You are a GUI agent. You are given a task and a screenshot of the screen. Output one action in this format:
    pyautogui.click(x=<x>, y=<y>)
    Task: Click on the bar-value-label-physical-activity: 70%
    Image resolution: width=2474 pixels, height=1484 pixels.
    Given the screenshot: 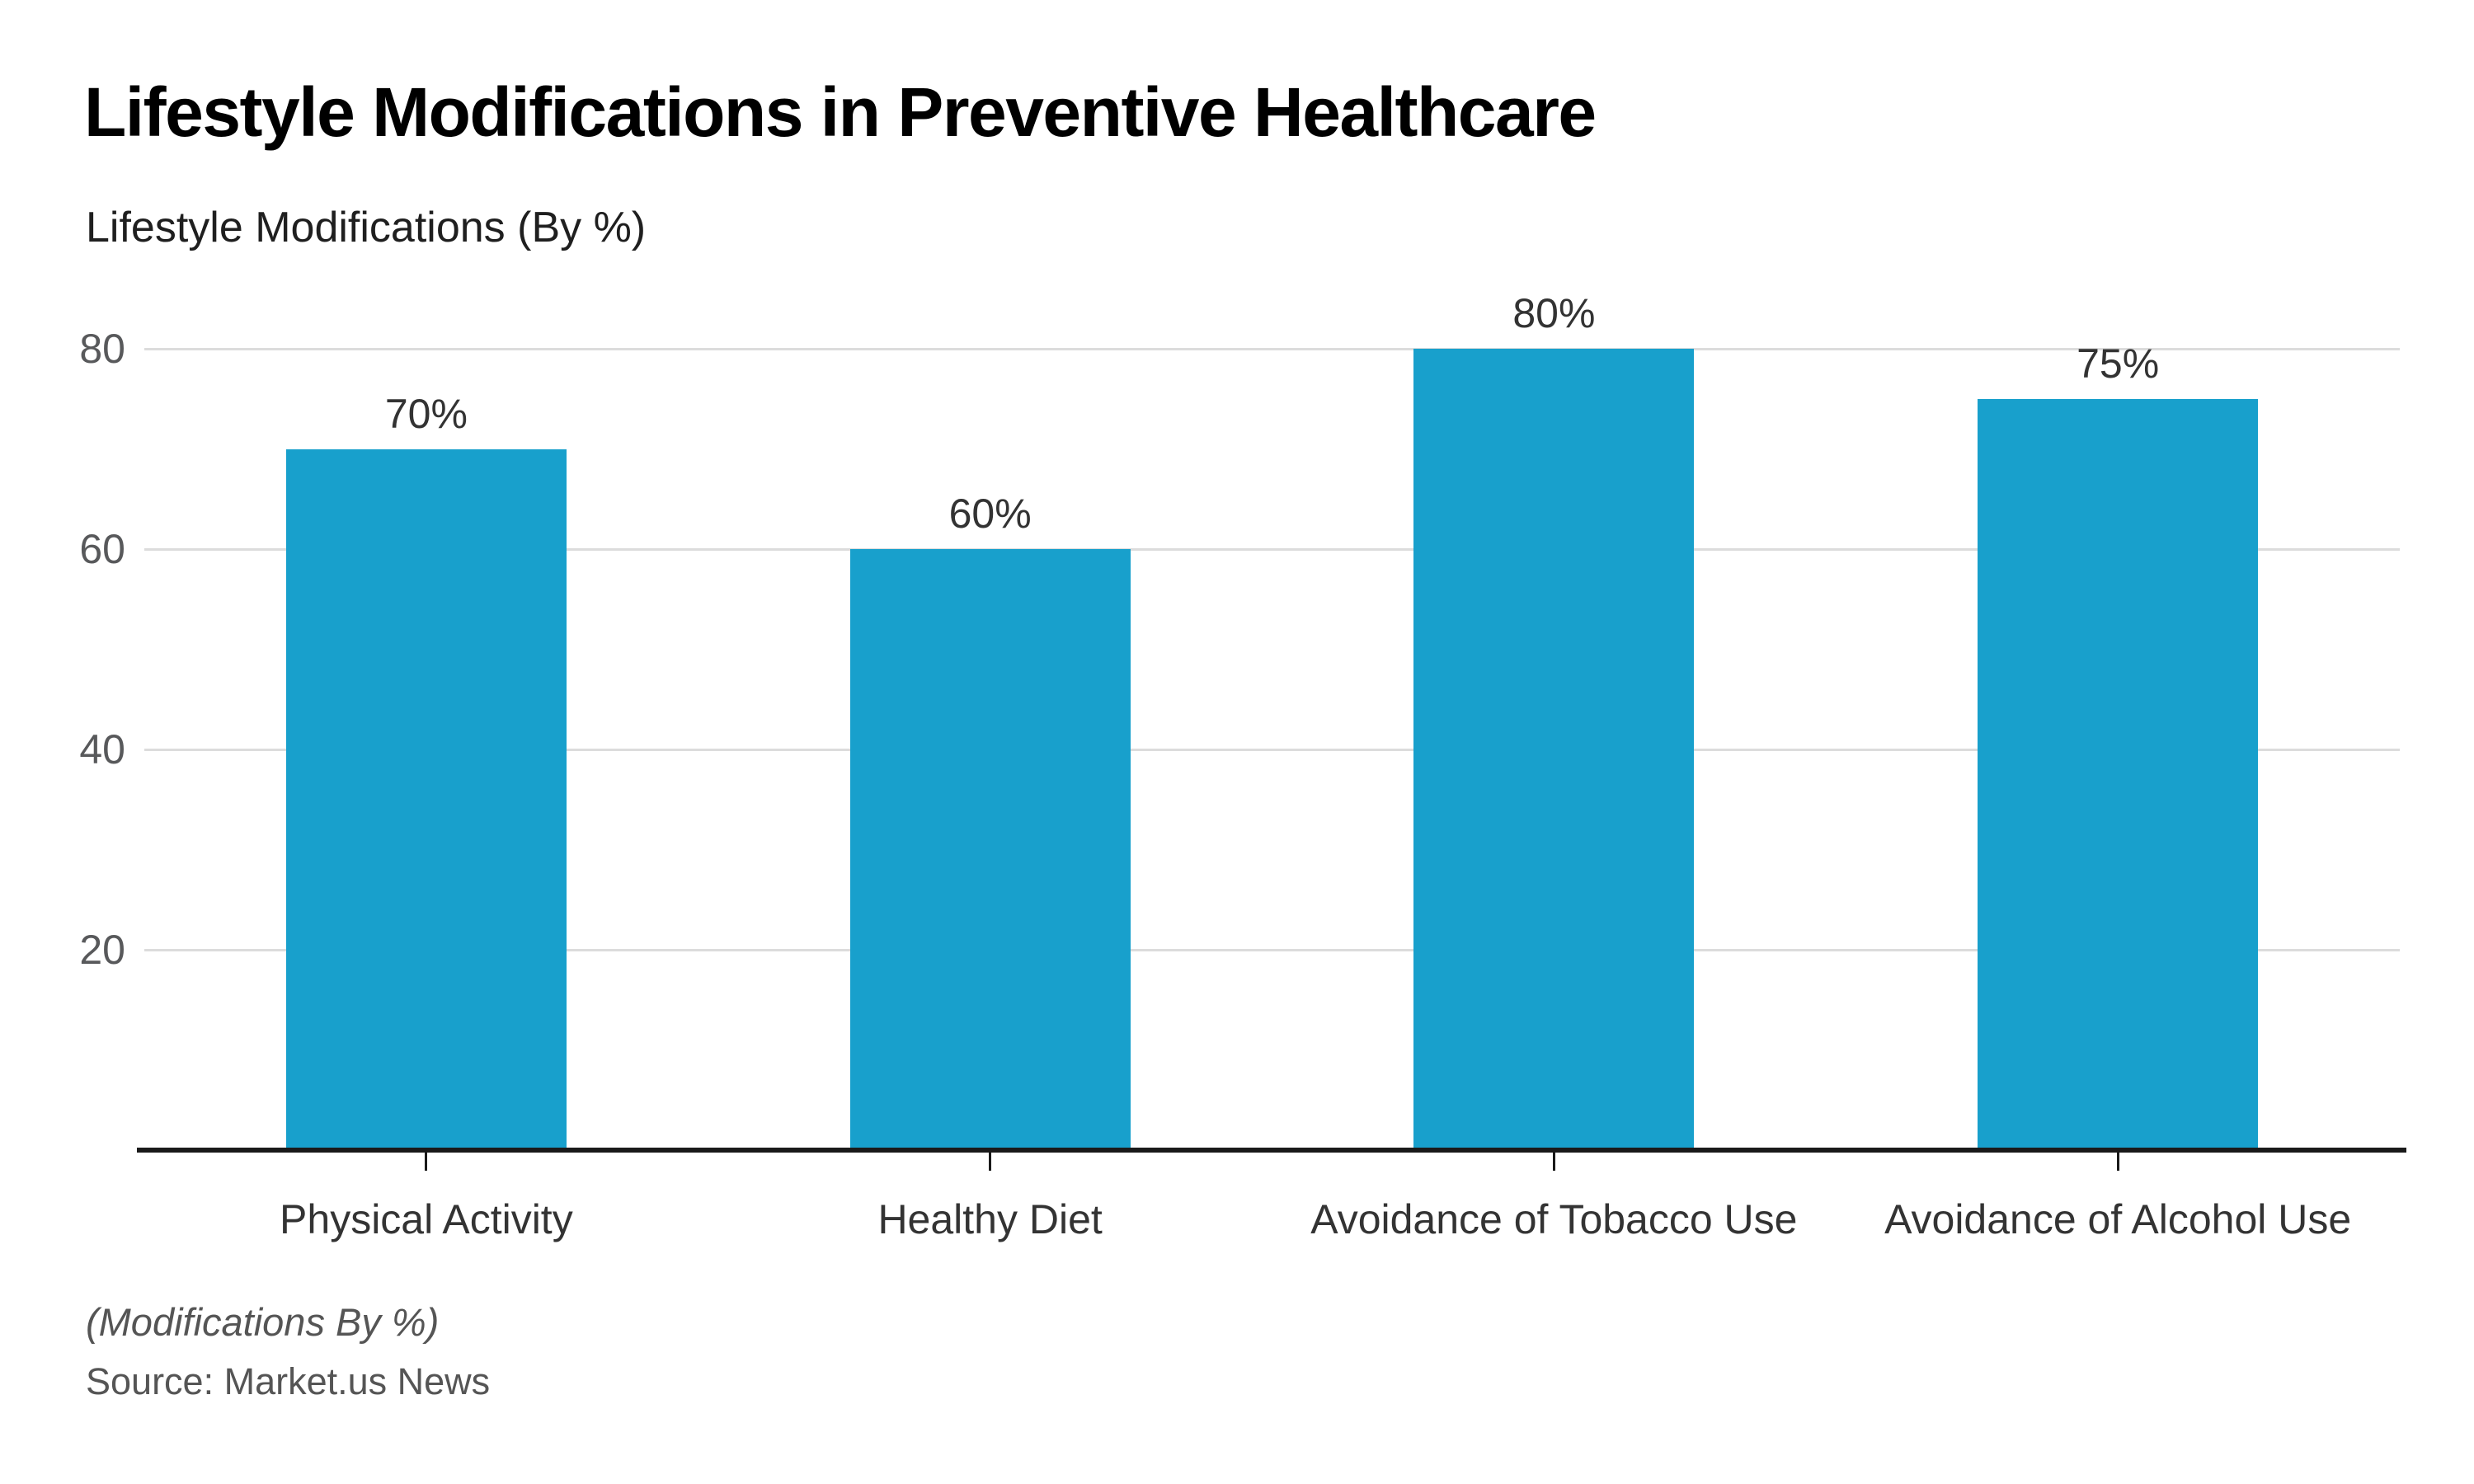 What is the action you would take?
    pyautogui.click(x=426, y=413)
    